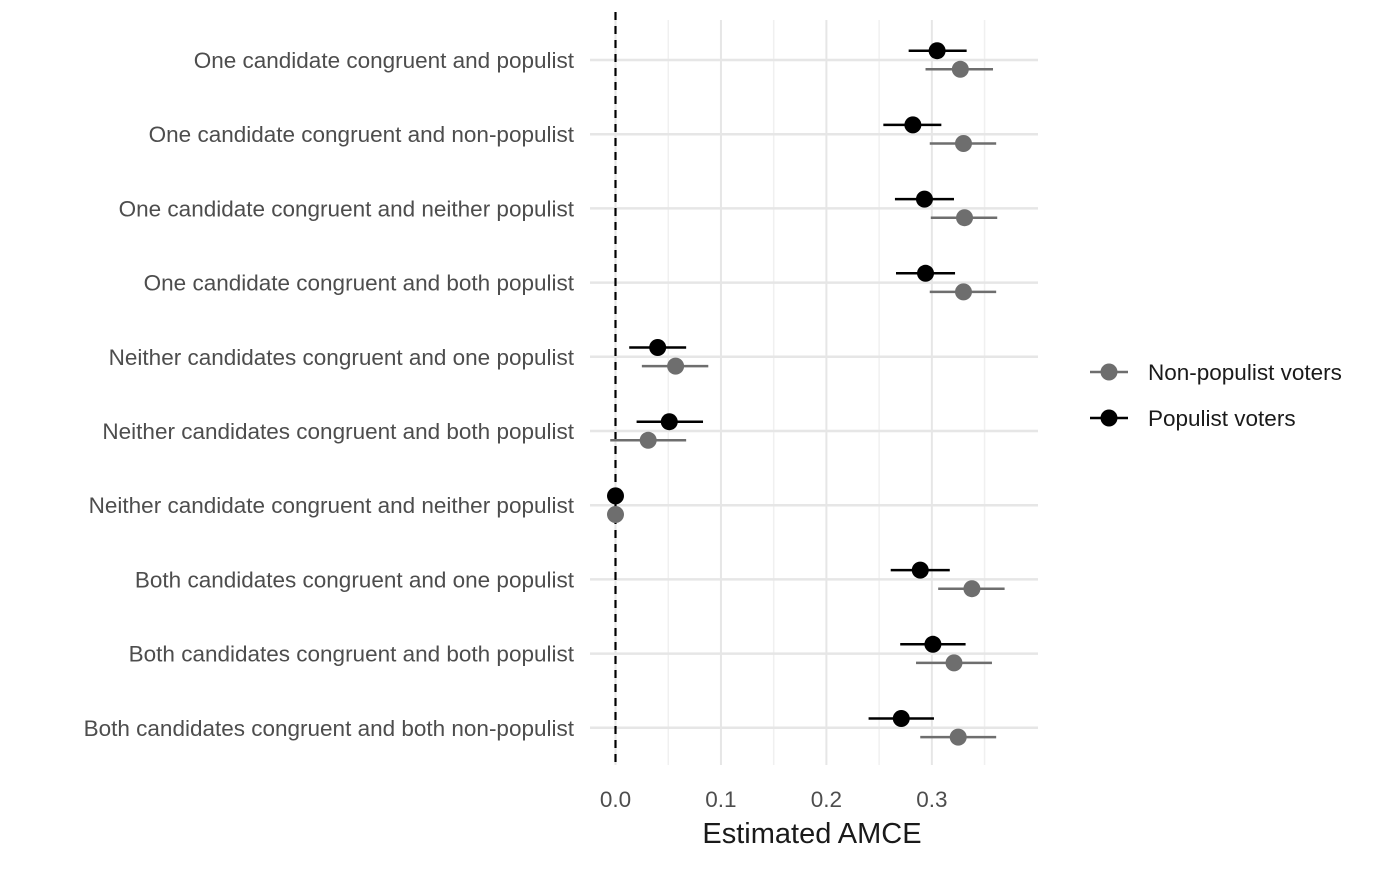  I want to click on y-tick-label: One candidate congruent and populist, so click(384, 60).